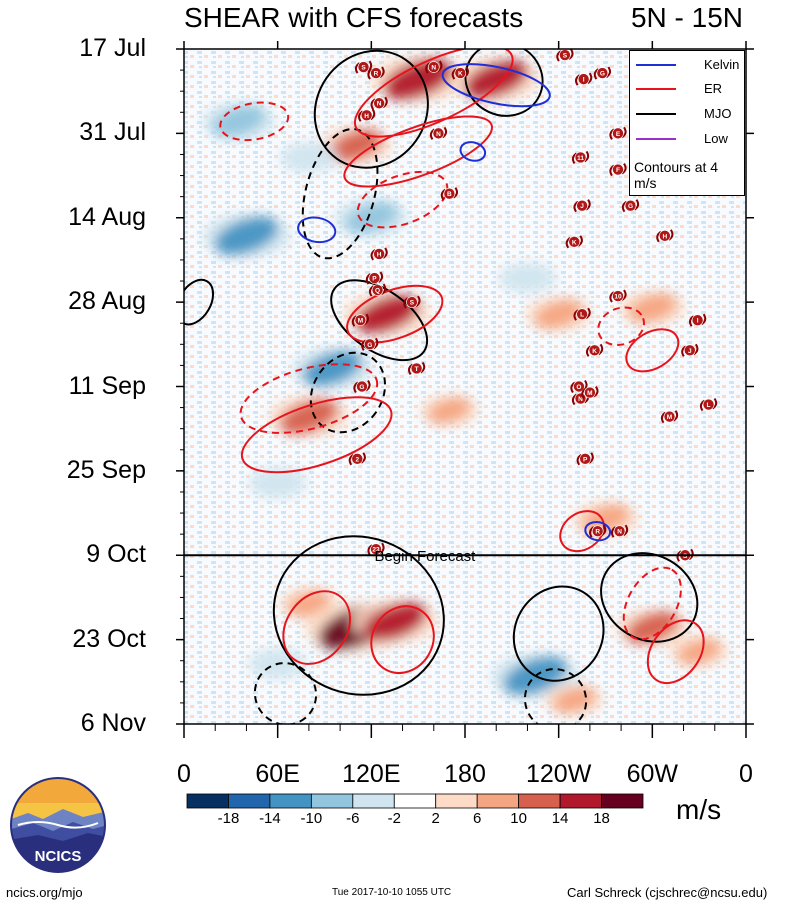 This screenshot has height=907, width=809. Describe the element at coordinates (689, 65) in the screenshot. I see `legend-item-kelvin: Kelvin` at that location.